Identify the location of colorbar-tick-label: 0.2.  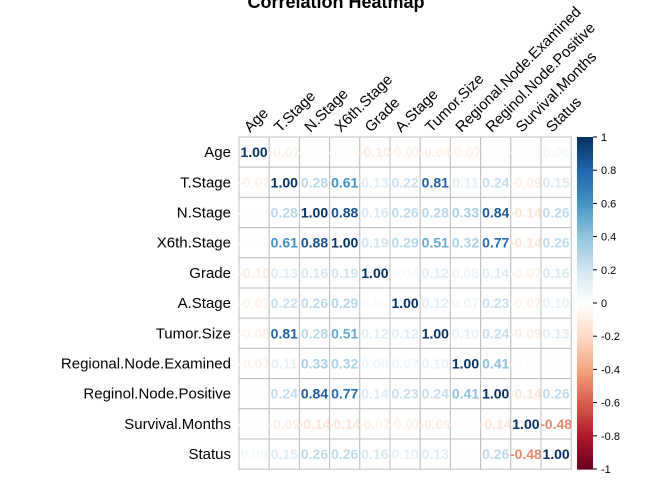
(608, 271).